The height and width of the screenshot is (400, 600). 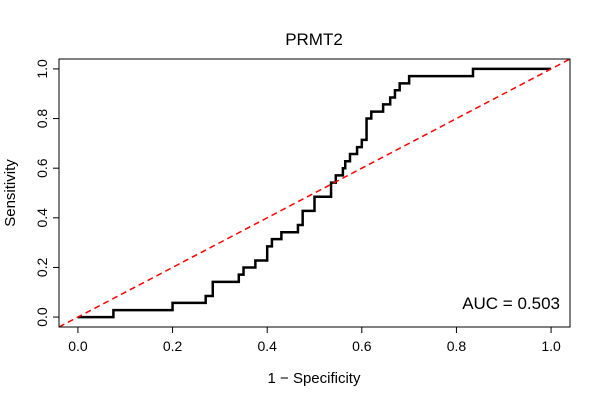 What do you see at coordinates (42, 69) in the screenshot?
I see `y-tick-label: 1.0` at bounding box center [42, 69].